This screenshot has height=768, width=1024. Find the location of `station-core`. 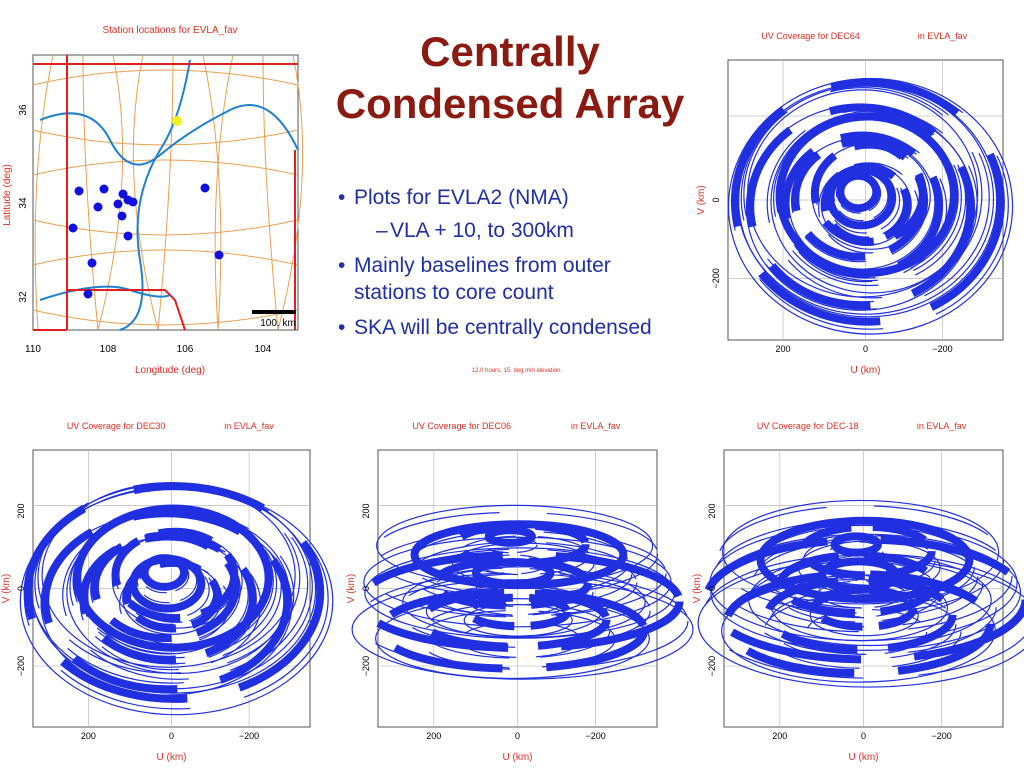

station-core is located at coordinates (177, 121).